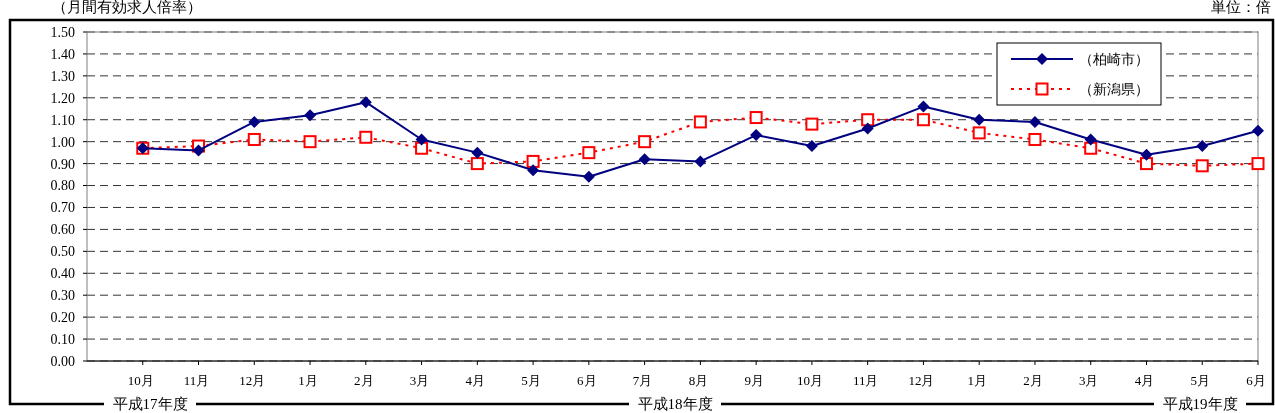 This screenshot has width=1275, height=413. Describe the element at coordinates (642, 380) in the screenshot. I see `x-tick-label: 7月` at that location.